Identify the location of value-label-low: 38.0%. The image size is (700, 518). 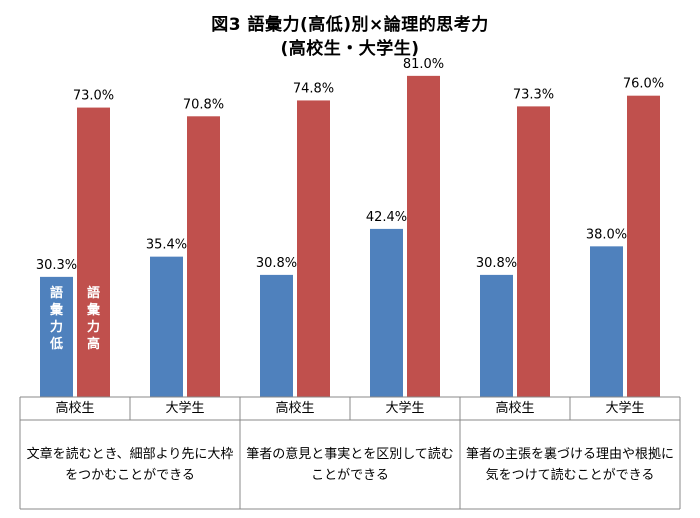
(606, 234).